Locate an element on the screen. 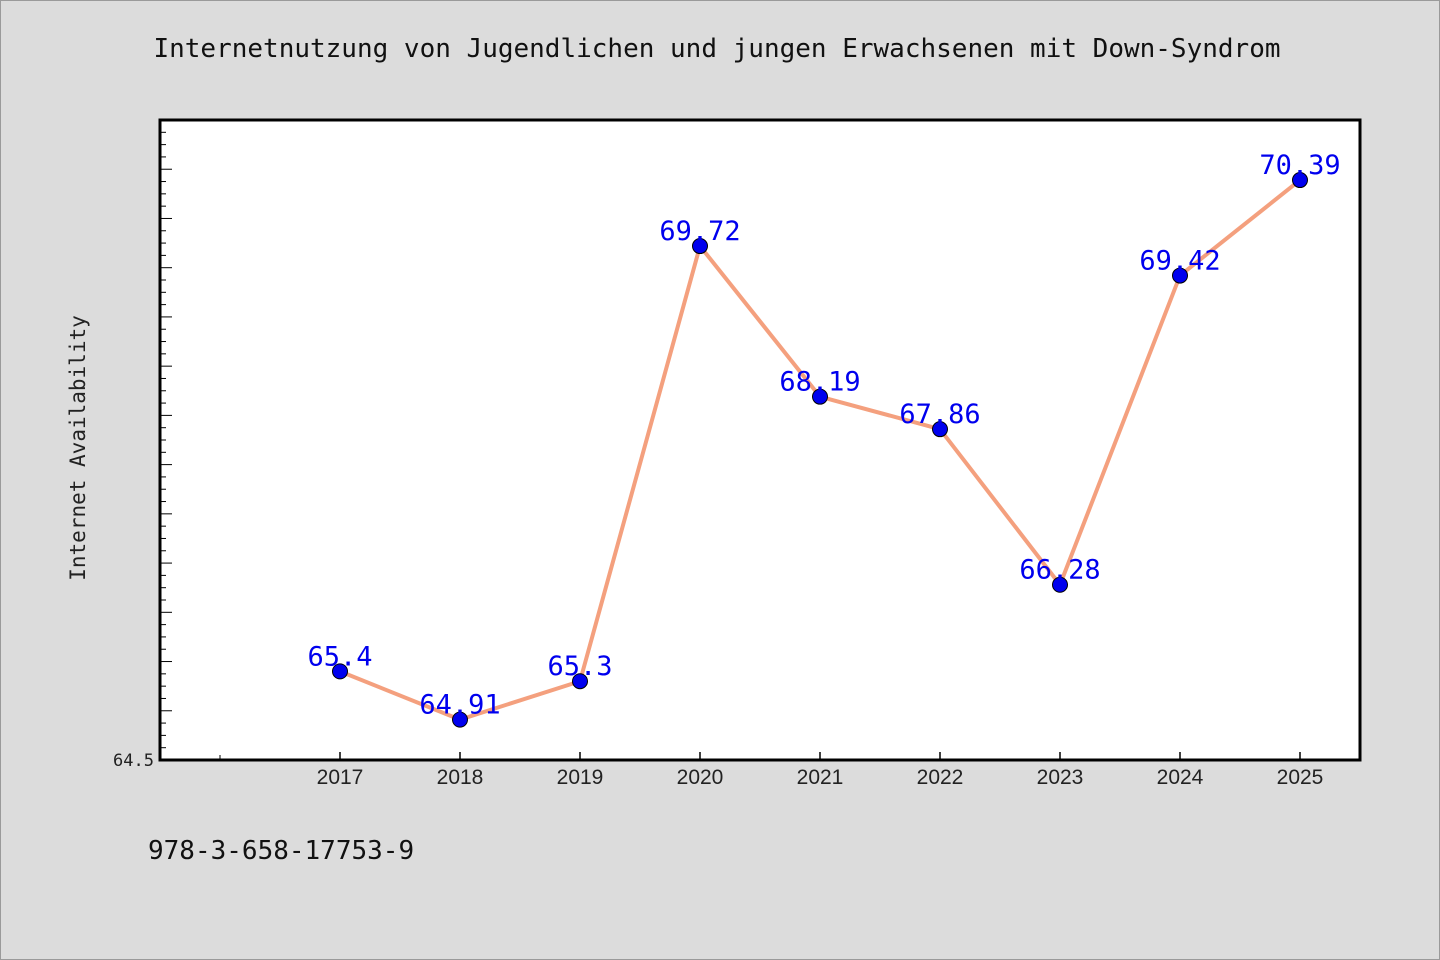 This screenshot has height=960, width=1440. x-tick-label: 2020 is located at coordinates (700, 777).